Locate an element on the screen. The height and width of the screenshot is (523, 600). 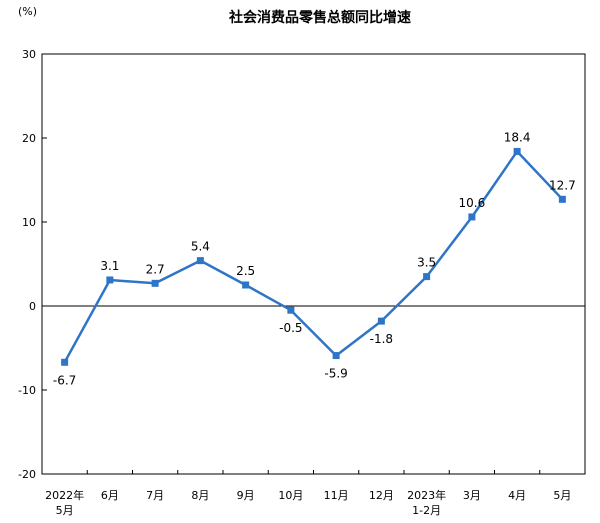
y-tick-label: 20 is located at coordinates (29, 138).